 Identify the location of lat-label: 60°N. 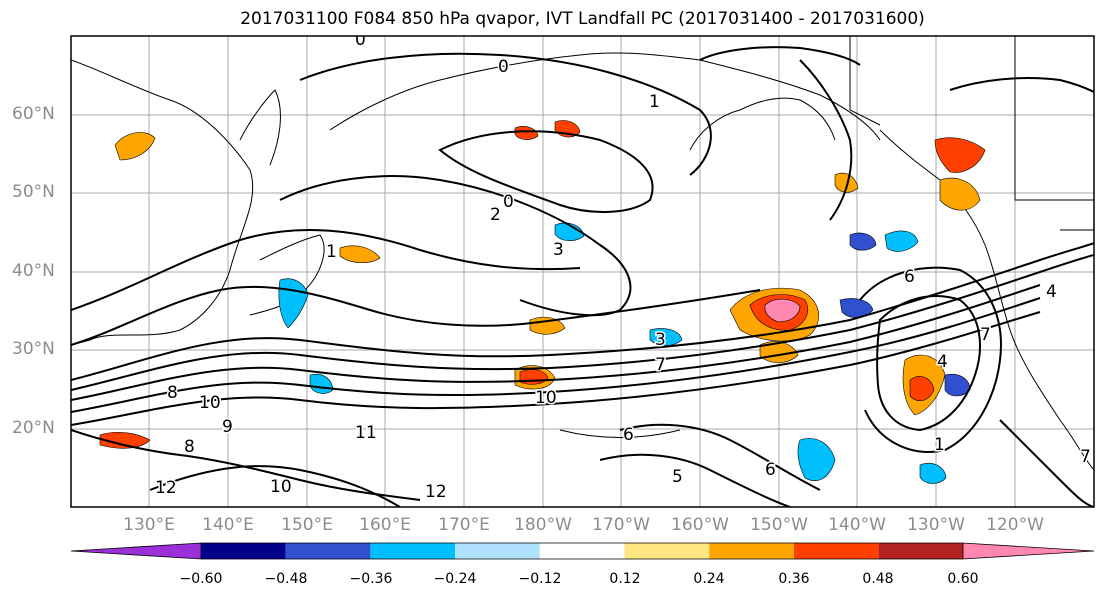
(33, 114).